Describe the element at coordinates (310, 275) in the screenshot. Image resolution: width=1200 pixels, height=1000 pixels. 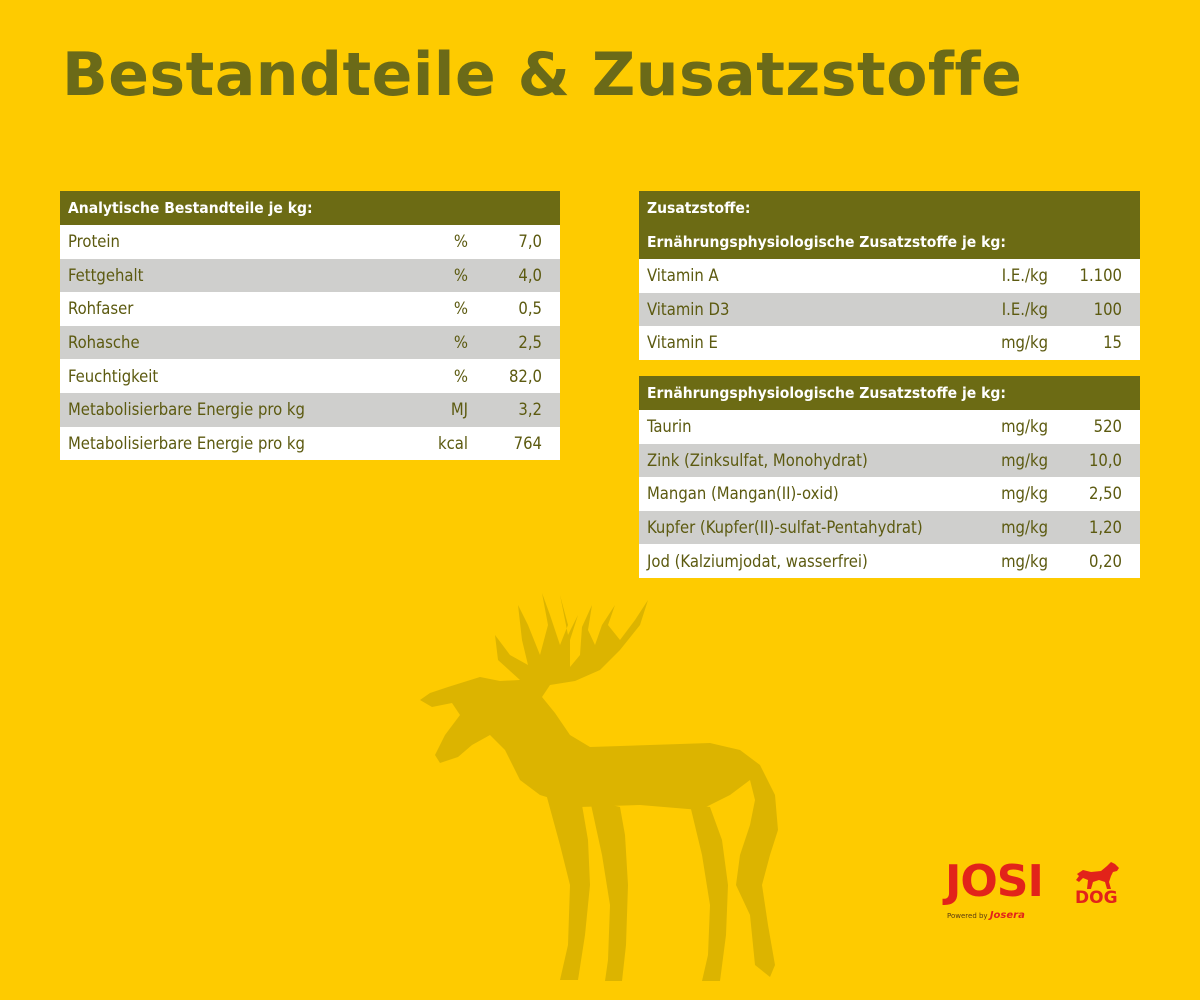
I see `table-row: Fettgehalt % 4,0` at that location.